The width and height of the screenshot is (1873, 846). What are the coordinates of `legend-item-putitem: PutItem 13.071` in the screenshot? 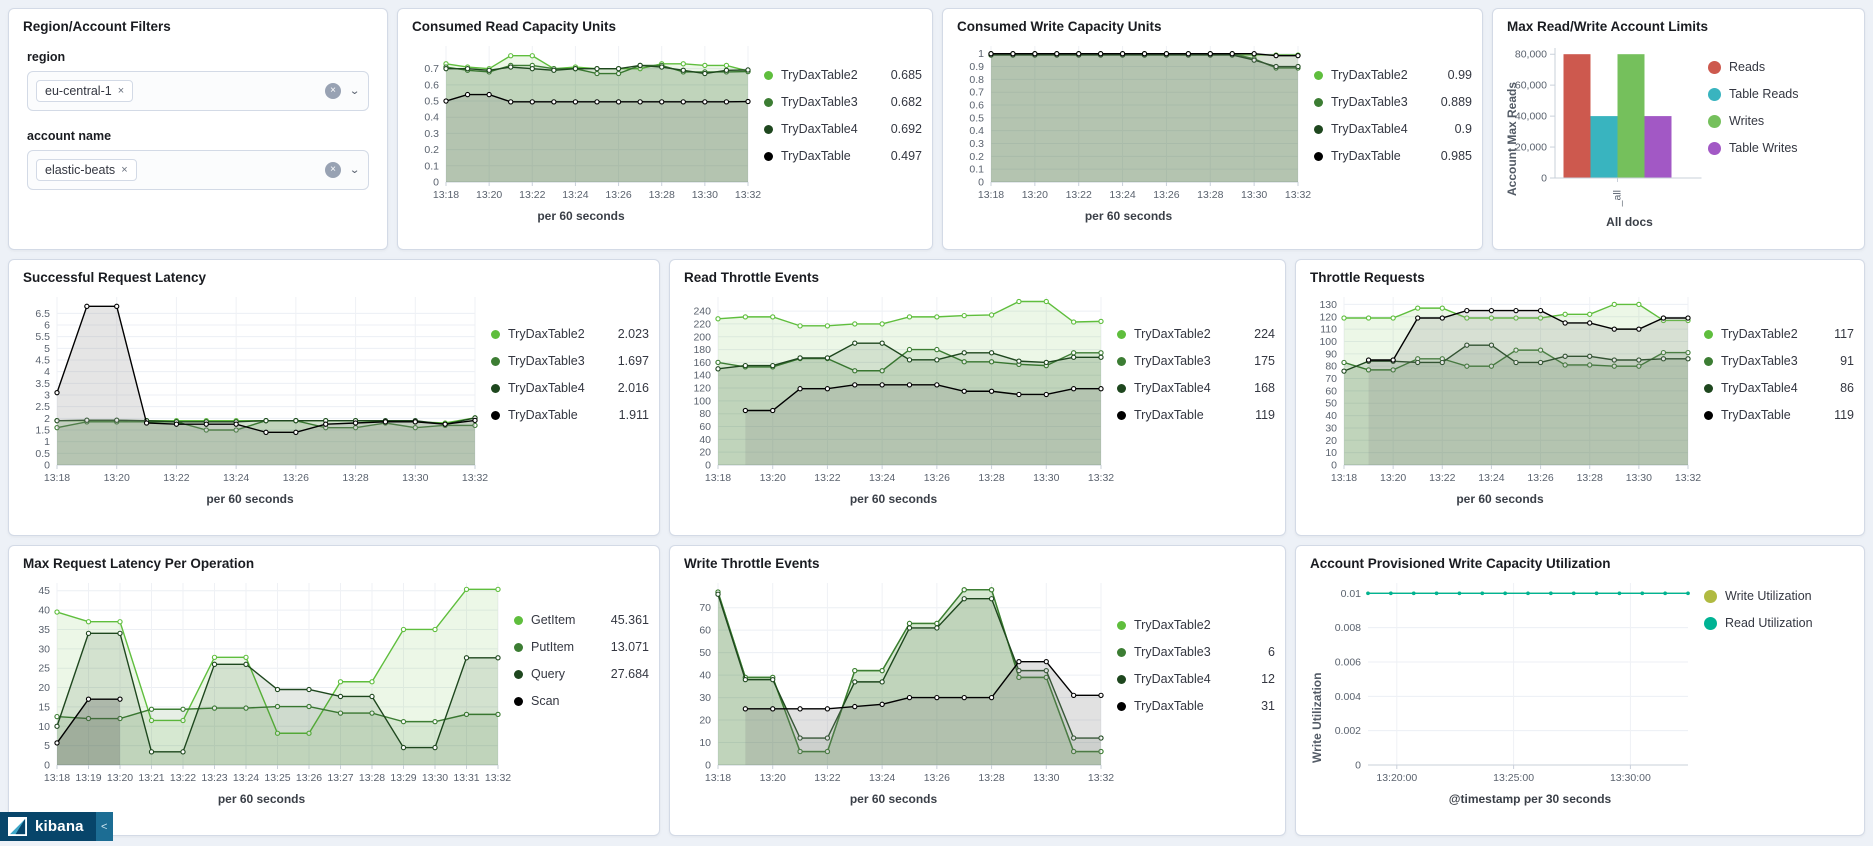 It's located at (581, 647).